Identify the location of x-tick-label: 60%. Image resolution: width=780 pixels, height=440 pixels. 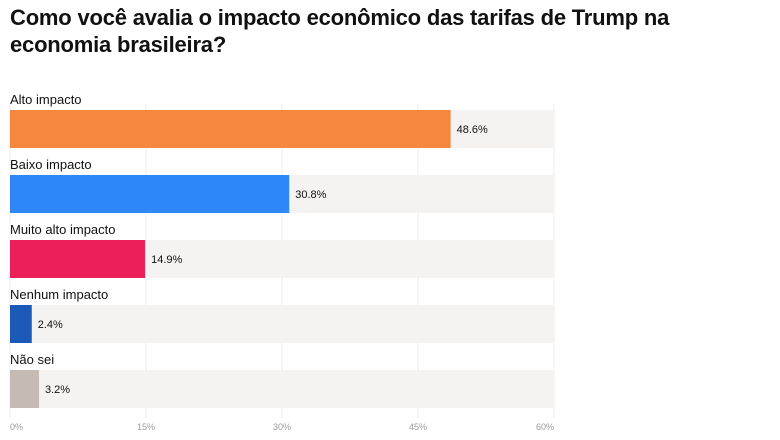
(545, 427).